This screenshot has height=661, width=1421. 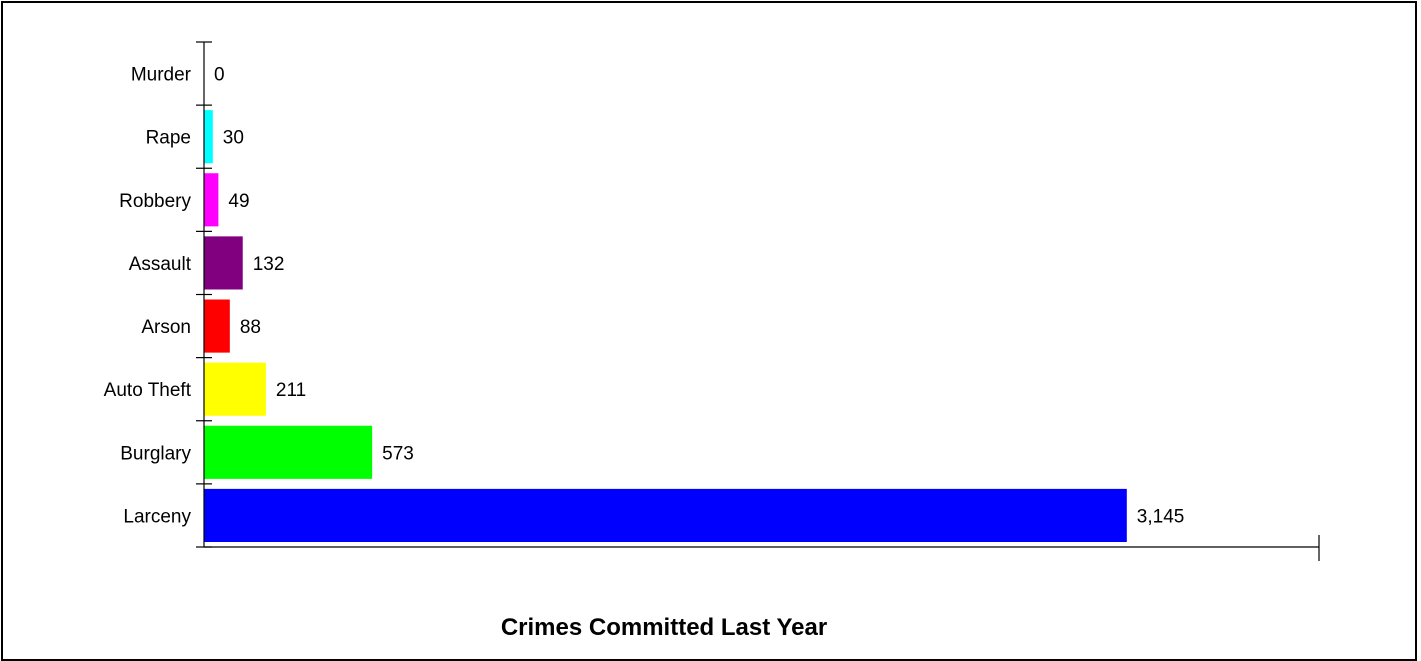 What do you see at coordinates (291, 390) in the screenshot?
I see `value-label-auto-theft: 211` at bounding box center [291, 390].